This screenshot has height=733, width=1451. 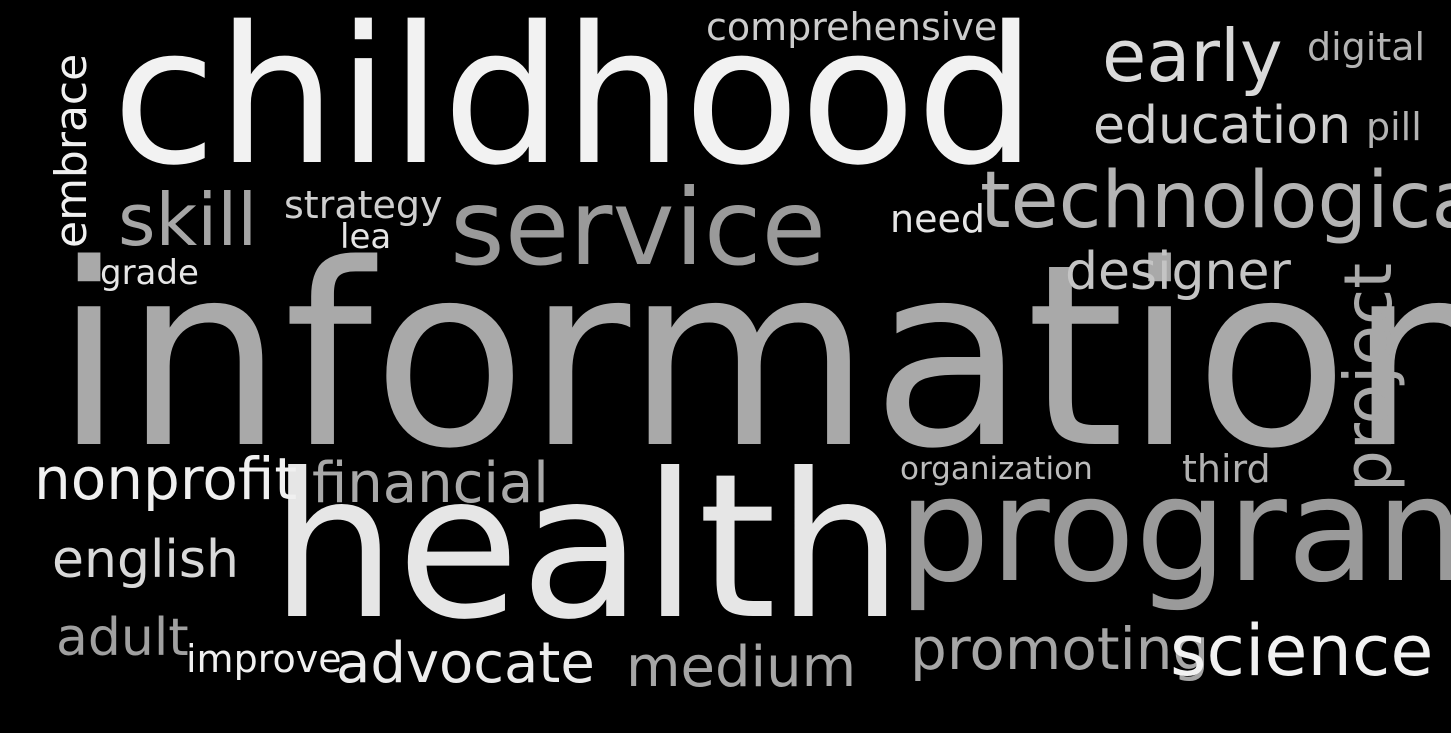 What do you see at coordinates (1060, 649) in the screenshot?
I see `word-promoting: promoting` at bounding box center [1060, 649].